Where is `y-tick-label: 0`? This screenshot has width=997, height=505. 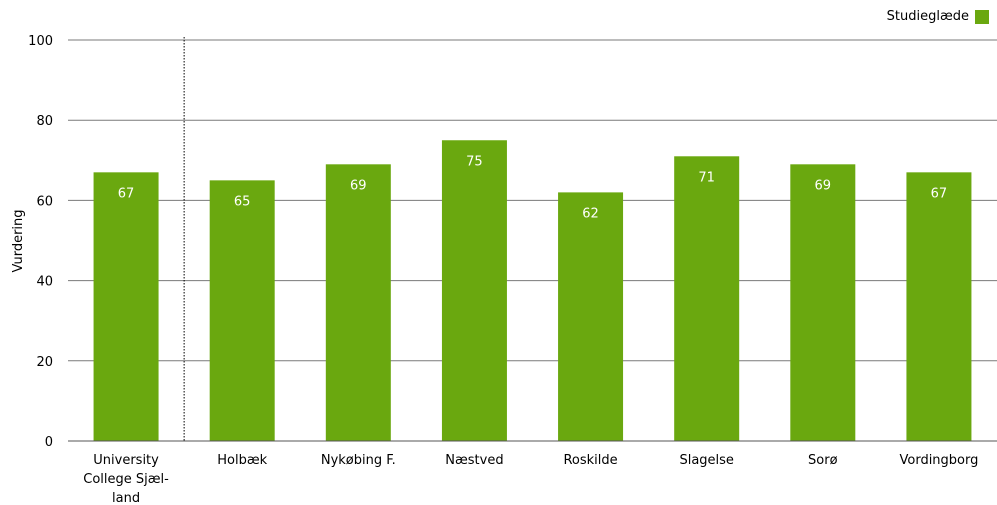 y-tick-label: 0 is located at coordinates (49, 442).